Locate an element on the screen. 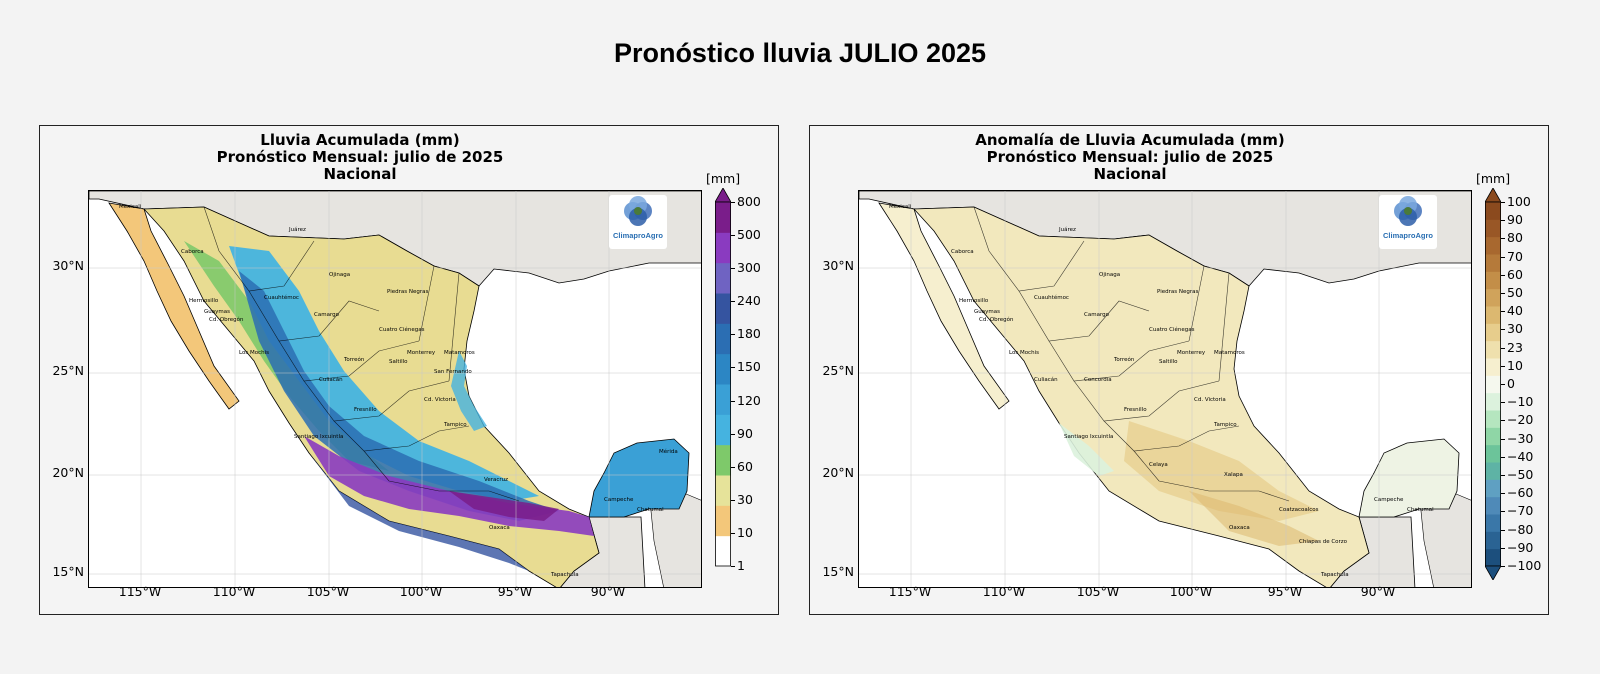  colorbar-tick-label: −20 is located at coordinates (1520, 420).